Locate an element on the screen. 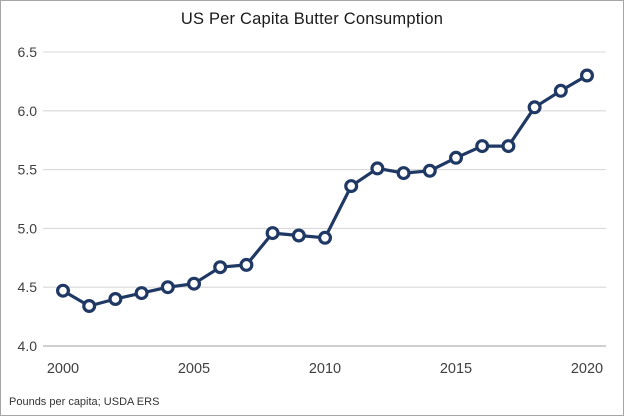 The image size is (624, 416). x-tick-label: 2010 is located at coordinates (325, 369).